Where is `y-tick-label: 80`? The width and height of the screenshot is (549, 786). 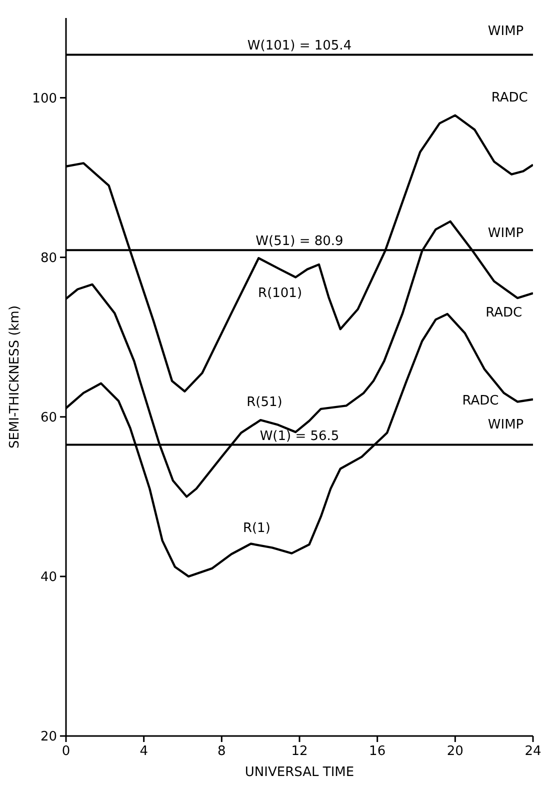 y-tick-label: 80 is located at coordinates (48, 258).